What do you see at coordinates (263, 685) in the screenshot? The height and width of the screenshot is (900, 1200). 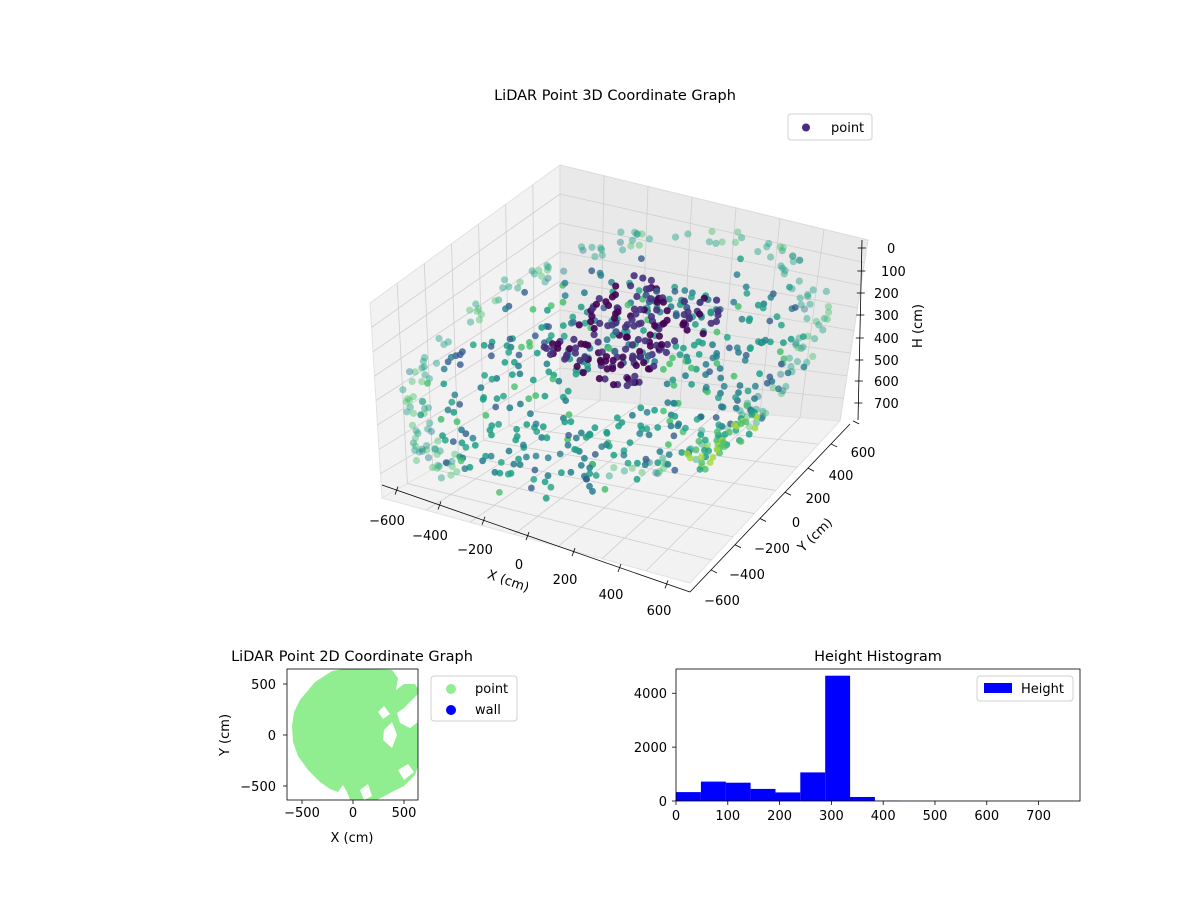 I see `y2d-tick-label: 500` at bounding box center [263, 685].